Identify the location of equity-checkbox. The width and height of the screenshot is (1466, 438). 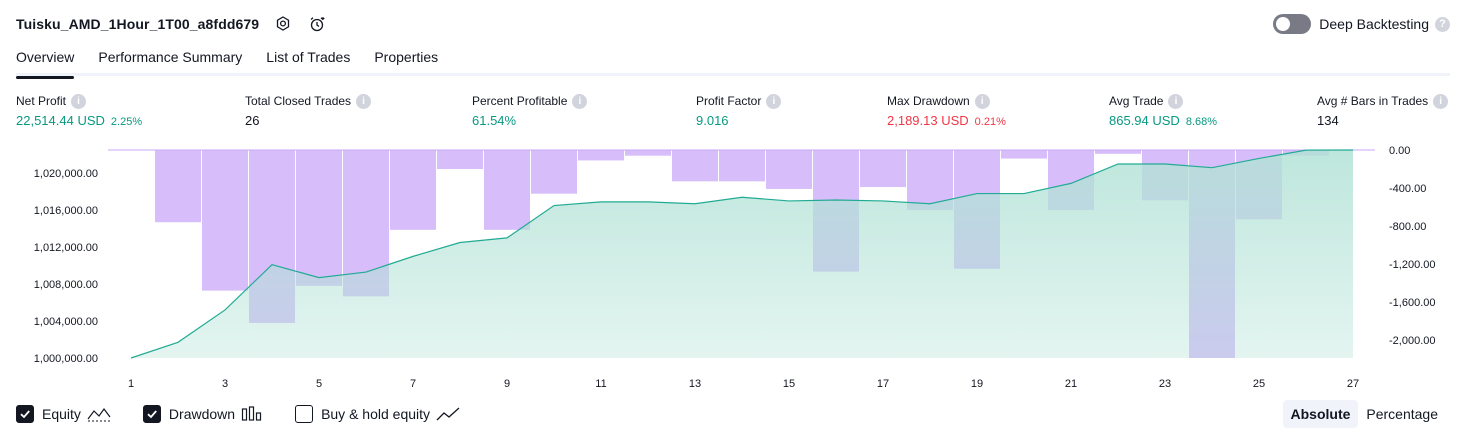
(25, 414).